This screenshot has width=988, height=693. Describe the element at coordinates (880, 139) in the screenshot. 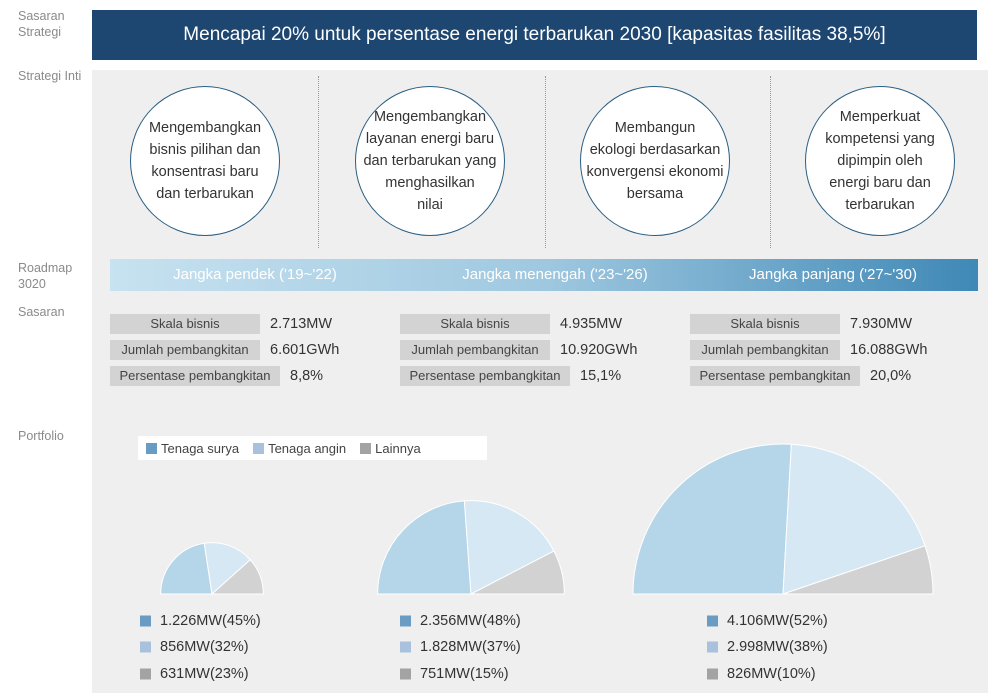

I see `strategy-line: kompetensi yang` at that location.